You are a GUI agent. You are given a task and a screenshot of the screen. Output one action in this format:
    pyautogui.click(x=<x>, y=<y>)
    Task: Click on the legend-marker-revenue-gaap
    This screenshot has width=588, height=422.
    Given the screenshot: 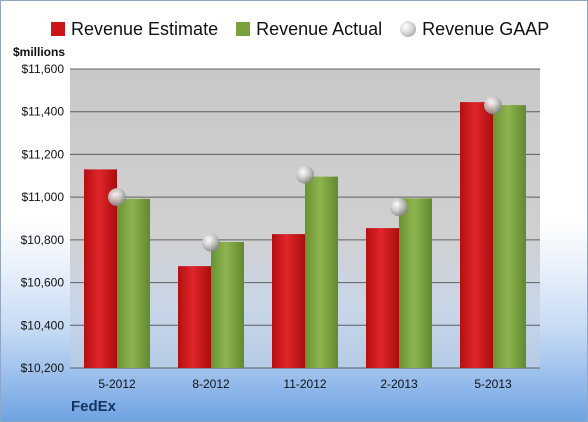 What is the action you would take?
    pyautogui.click(x=408, y=29)
    